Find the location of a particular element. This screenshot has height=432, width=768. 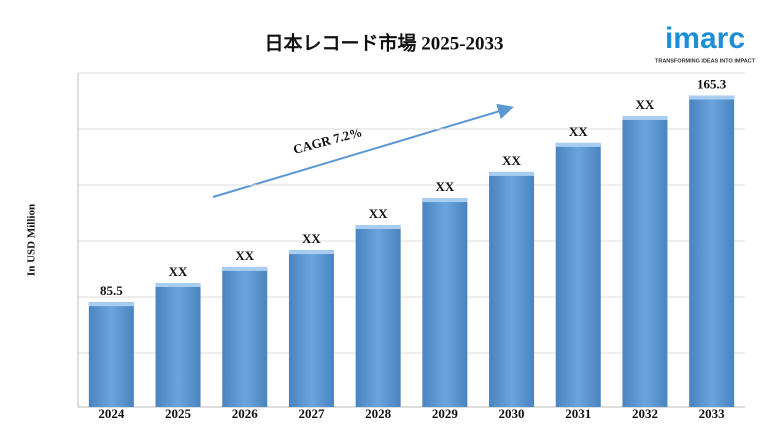

x-tick-label: 2024 is located at coordinates (111, 413).